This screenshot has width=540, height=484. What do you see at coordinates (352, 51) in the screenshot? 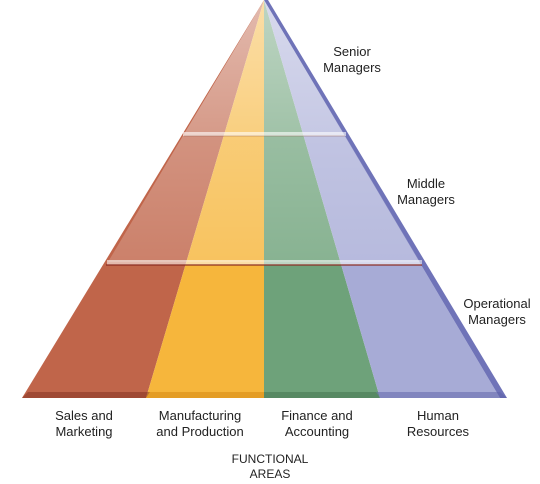
I see `level-label-line: Senior` at bounding box center [352, 51].